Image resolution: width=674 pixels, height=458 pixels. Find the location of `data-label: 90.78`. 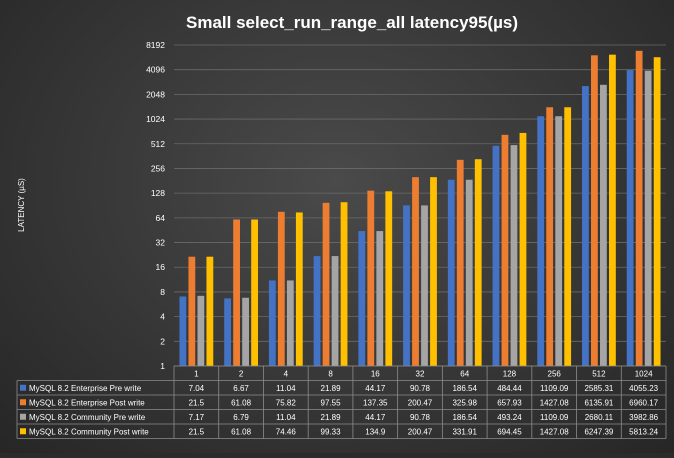

data-label: 90.78 is located at coordinates (420, 417).